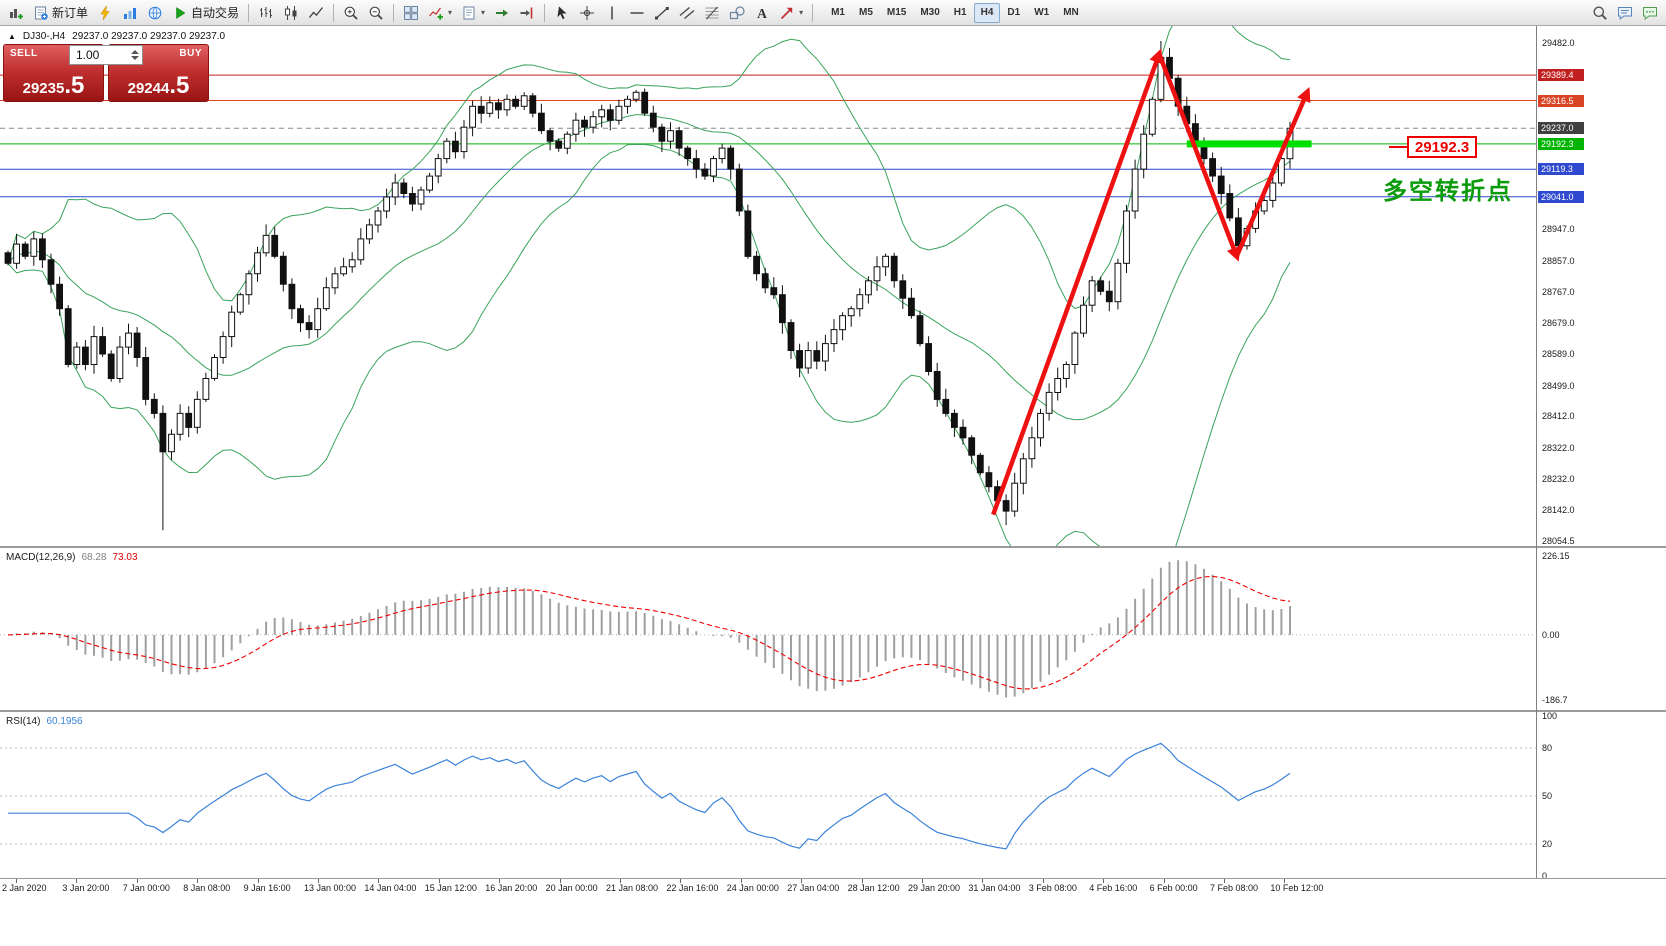 This screenshot has height=946, width=1666. Describe the element at coordinates (12, 36) in the screenshot. I see `panel-collapse-icon: ▲` at that location.